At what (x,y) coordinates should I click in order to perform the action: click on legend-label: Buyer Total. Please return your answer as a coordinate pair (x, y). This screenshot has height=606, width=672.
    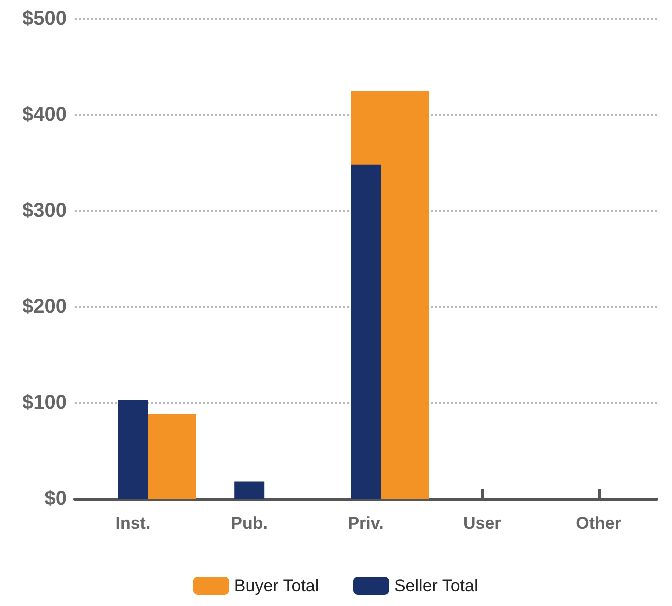
    Looking at the image, I should click on (277, 586).